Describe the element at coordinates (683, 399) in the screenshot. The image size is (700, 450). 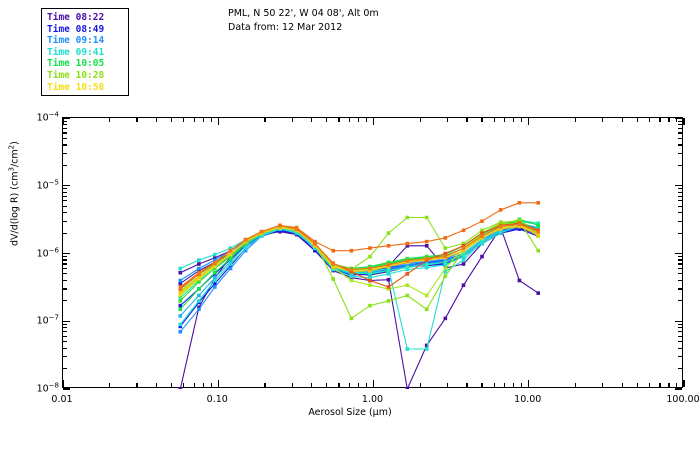
I see `x-tick-label-4: 100.00` at that location.